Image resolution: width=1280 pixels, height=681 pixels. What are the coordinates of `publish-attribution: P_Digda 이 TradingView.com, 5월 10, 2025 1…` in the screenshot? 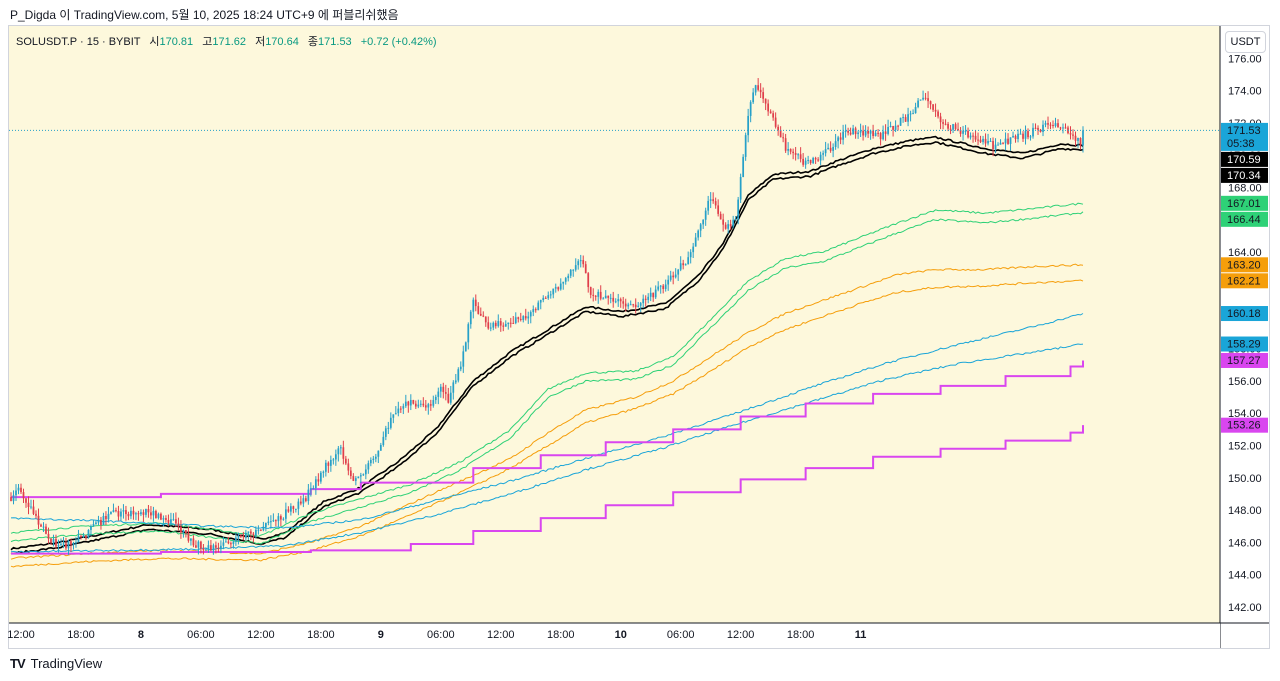 It's located at (204, 15).